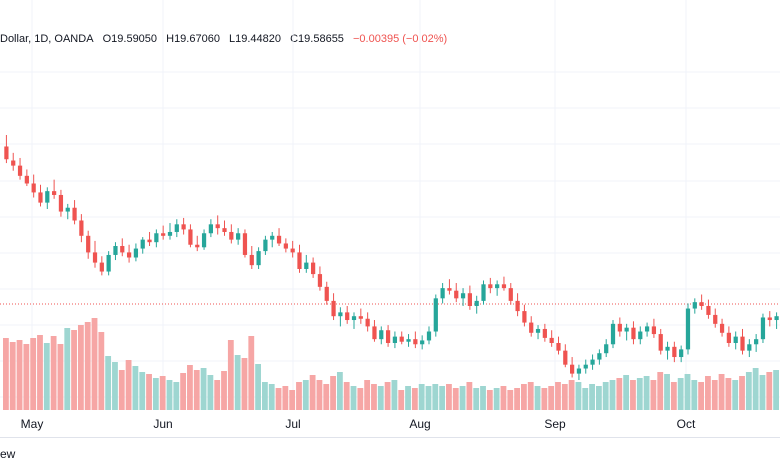 Image resolution: width=780 pixels, height=471 pixels. I want to click on x-tick-label: Jul, so click(292, 424).